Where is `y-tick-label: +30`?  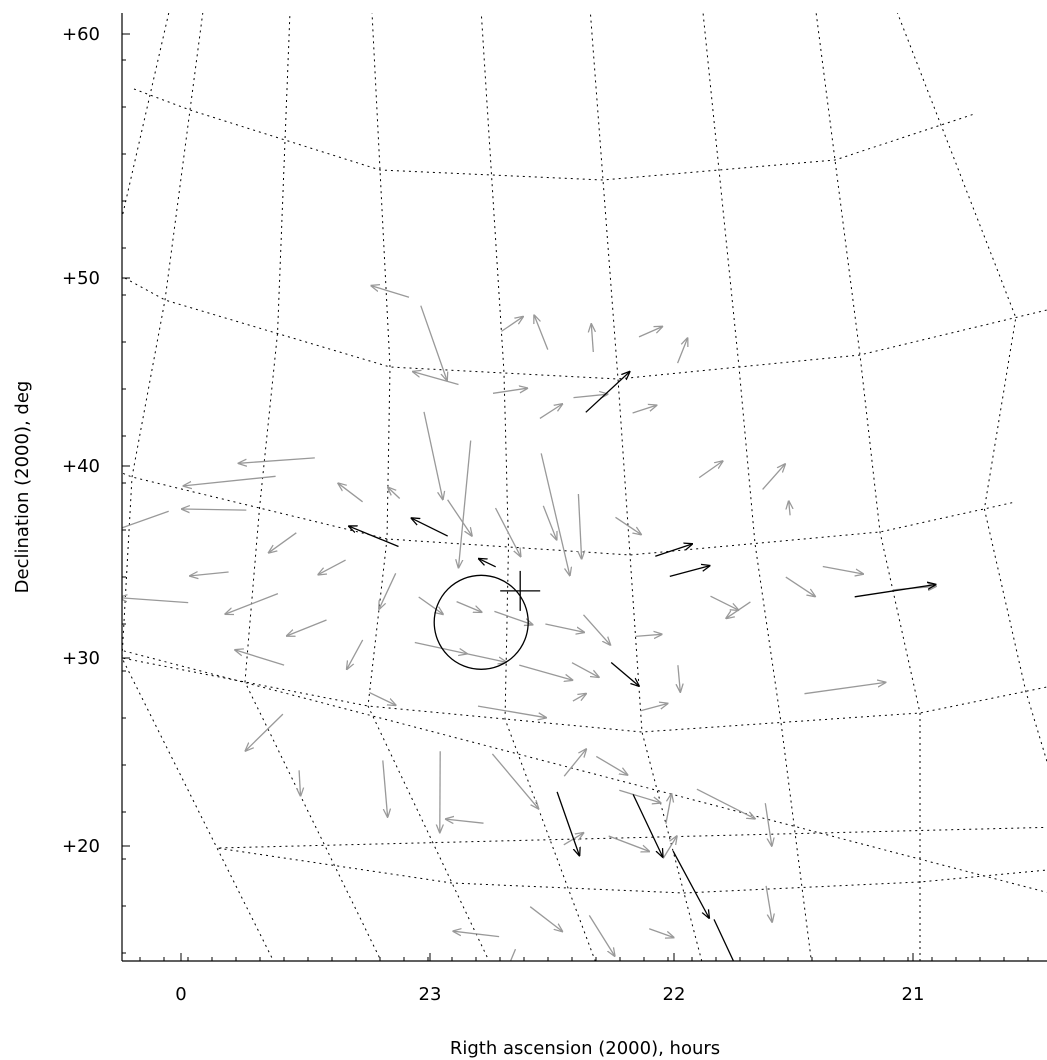
y-tick-label: +30 is located at coordinates (81, 658).